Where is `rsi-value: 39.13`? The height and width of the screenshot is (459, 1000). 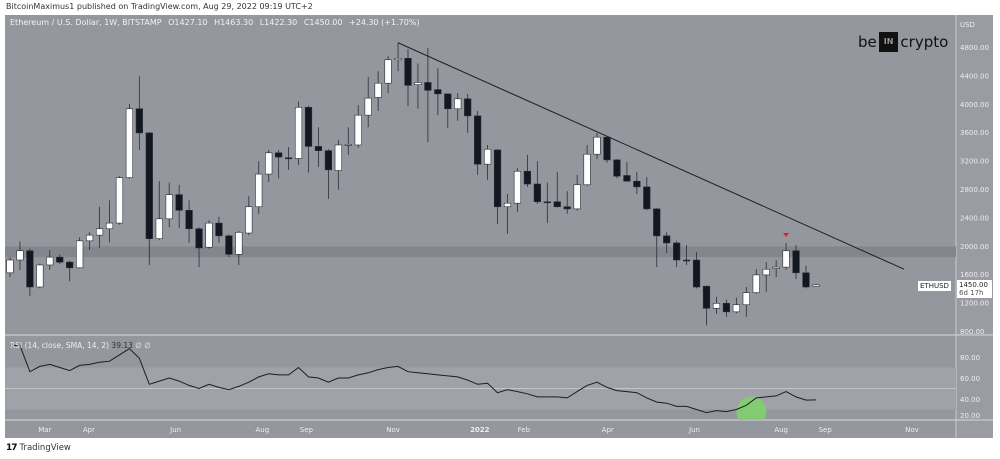
rsi-value: 39.13 is located at coordinates (122, 345).